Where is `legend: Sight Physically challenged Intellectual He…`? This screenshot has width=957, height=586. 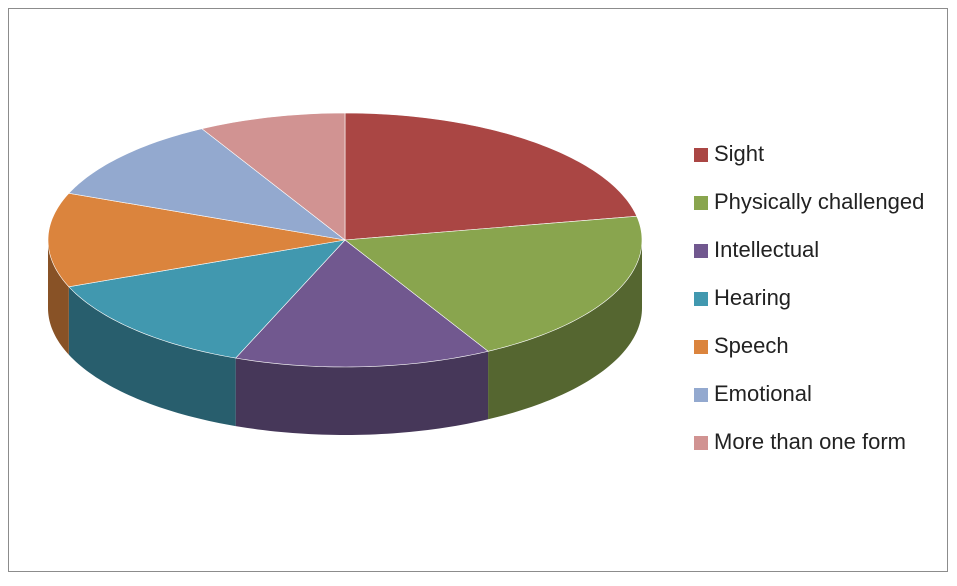
legend: Sight Physically challenged Intellectual He… is located at coordinates (809, 297).